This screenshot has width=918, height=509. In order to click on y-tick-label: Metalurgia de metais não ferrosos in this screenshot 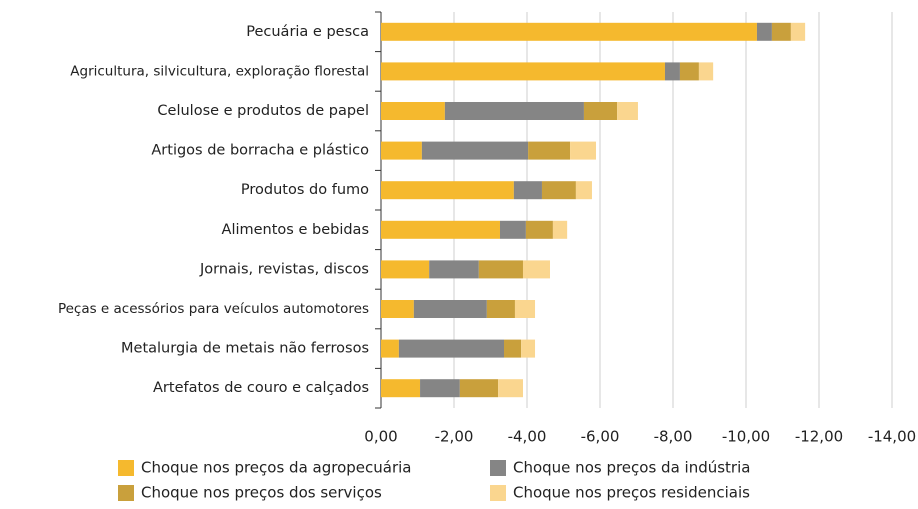, I will do `click(245, 349)`.